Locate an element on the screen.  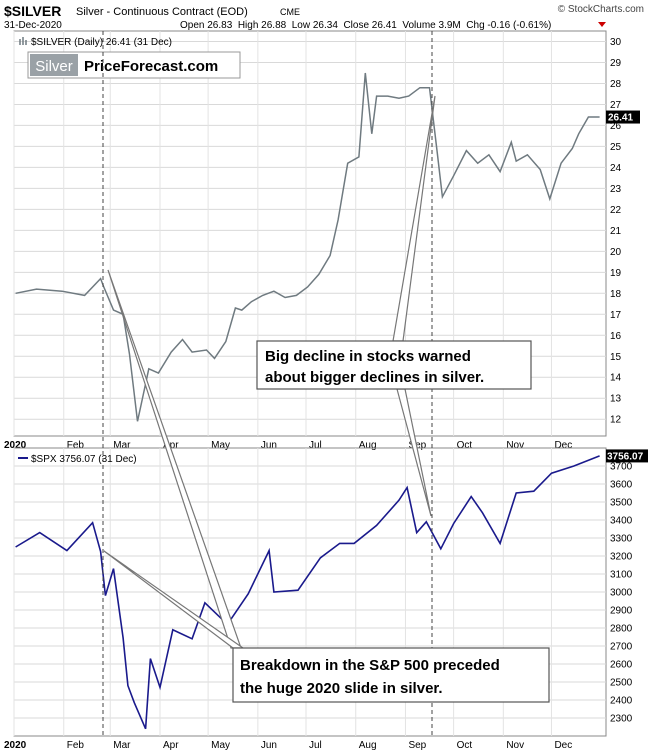
silver-x-tick-label: Sep is located at coordinates (417, 445).